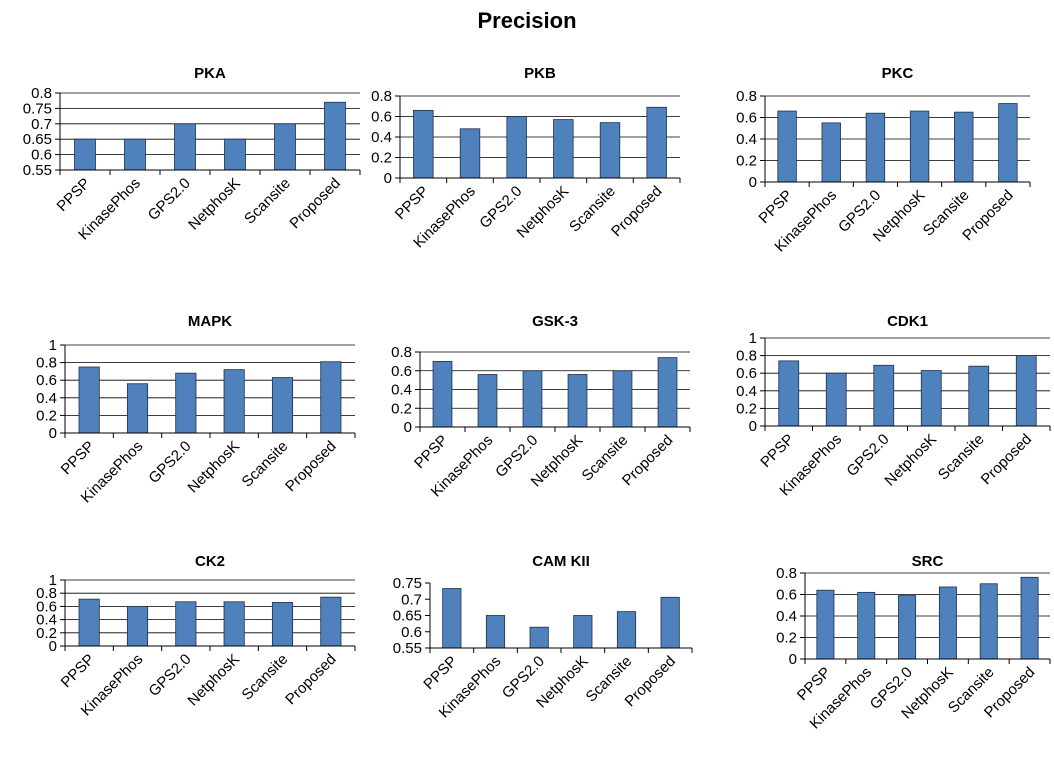 The height and width of the screenshot is (758, 1054). Describe the element at coordinates (670, 622) in the screenshot. I see `bar-cam-kii-proposed` at that location.